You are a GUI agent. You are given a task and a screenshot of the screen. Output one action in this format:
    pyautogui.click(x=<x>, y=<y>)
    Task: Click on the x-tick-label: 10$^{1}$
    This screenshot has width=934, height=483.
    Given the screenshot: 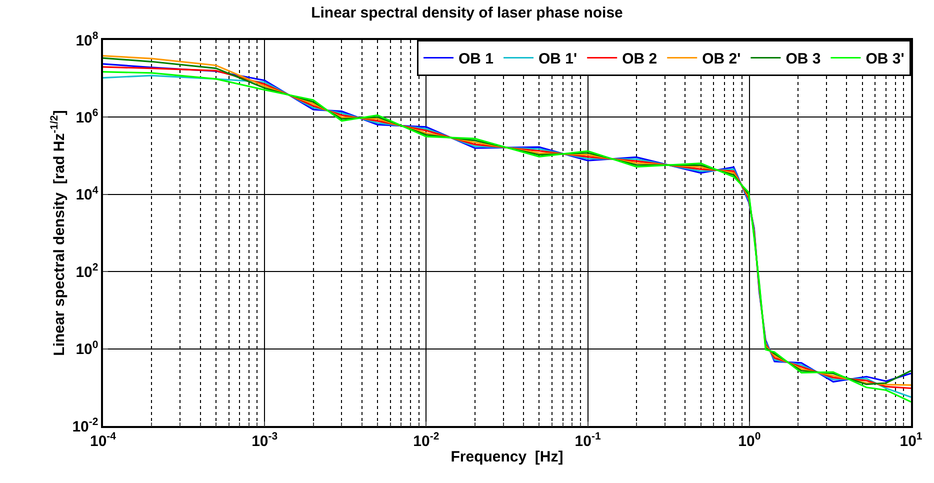 What is the action you would take?
    pyautogui.click(x=911, y=440)
    